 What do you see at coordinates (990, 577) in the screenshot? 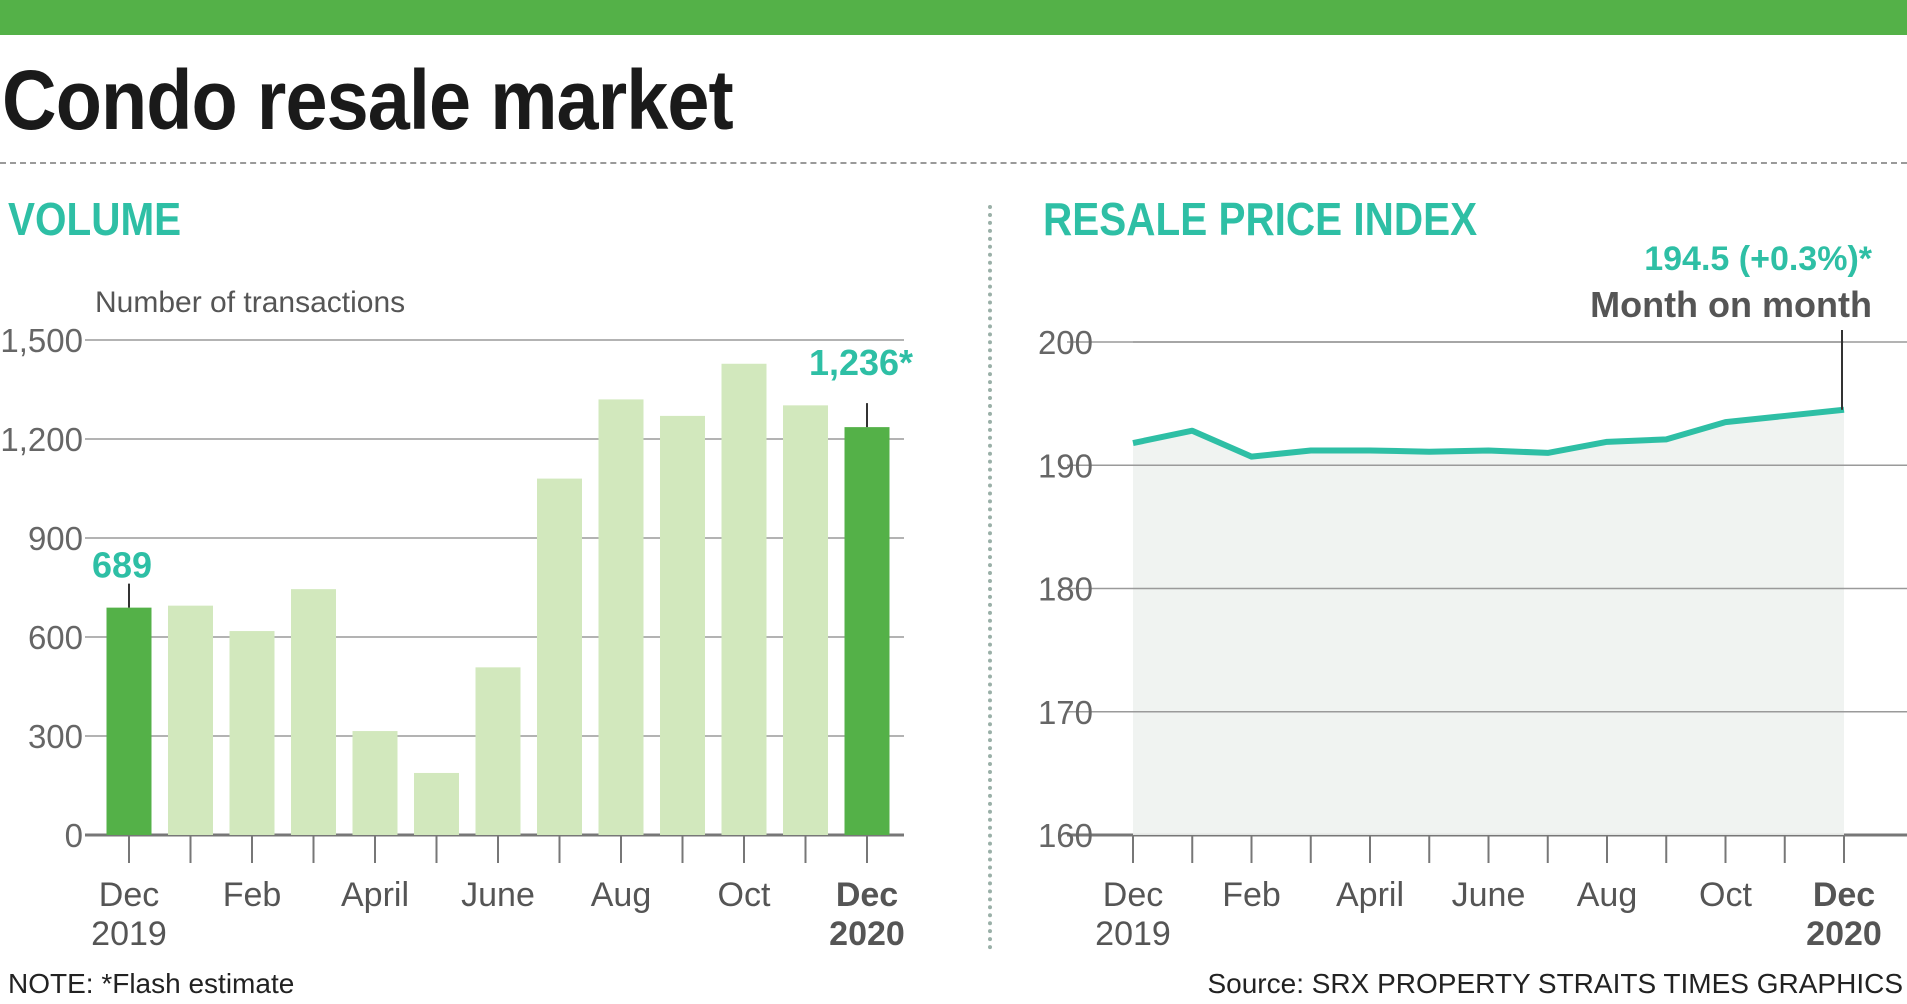
I see `panel-divider` at bounding box center [990, 577].